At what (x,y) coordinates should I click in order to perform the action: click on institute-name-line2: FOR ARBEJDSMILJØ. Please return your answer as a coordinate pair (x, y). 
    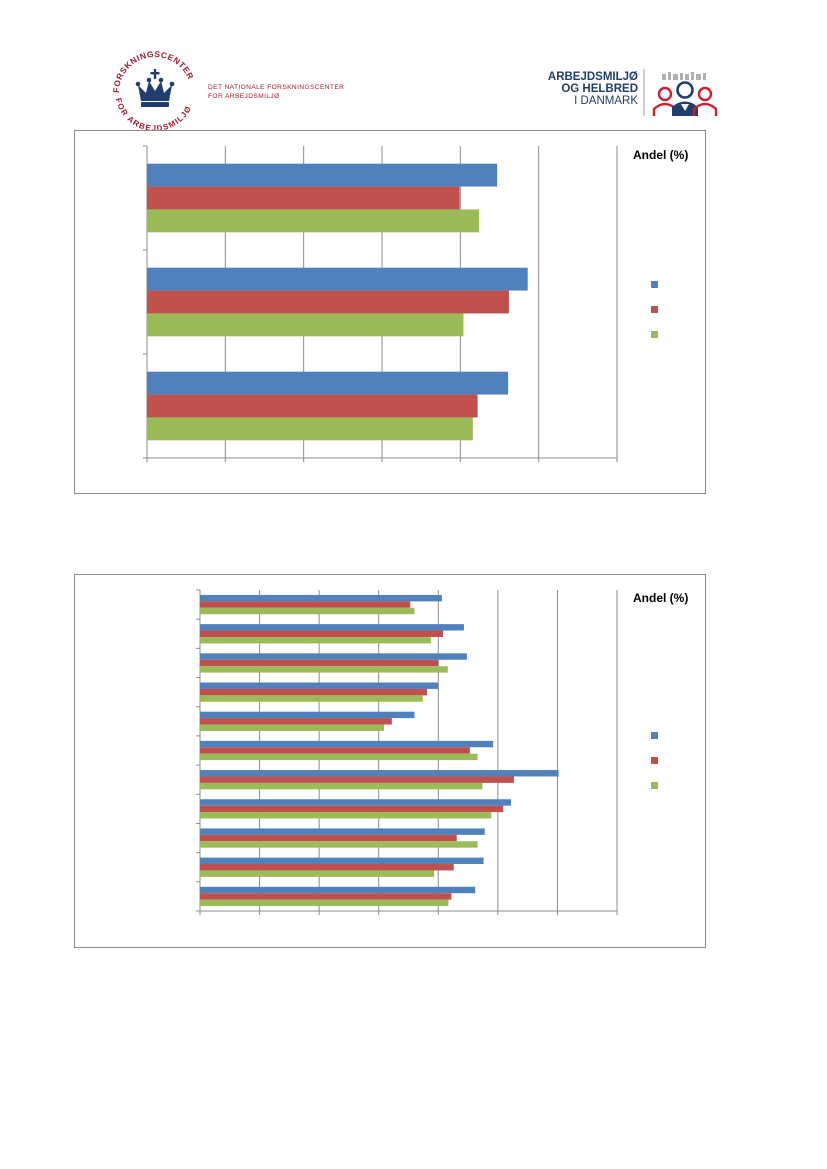
    Looking at the image, I should click on (244, 96).